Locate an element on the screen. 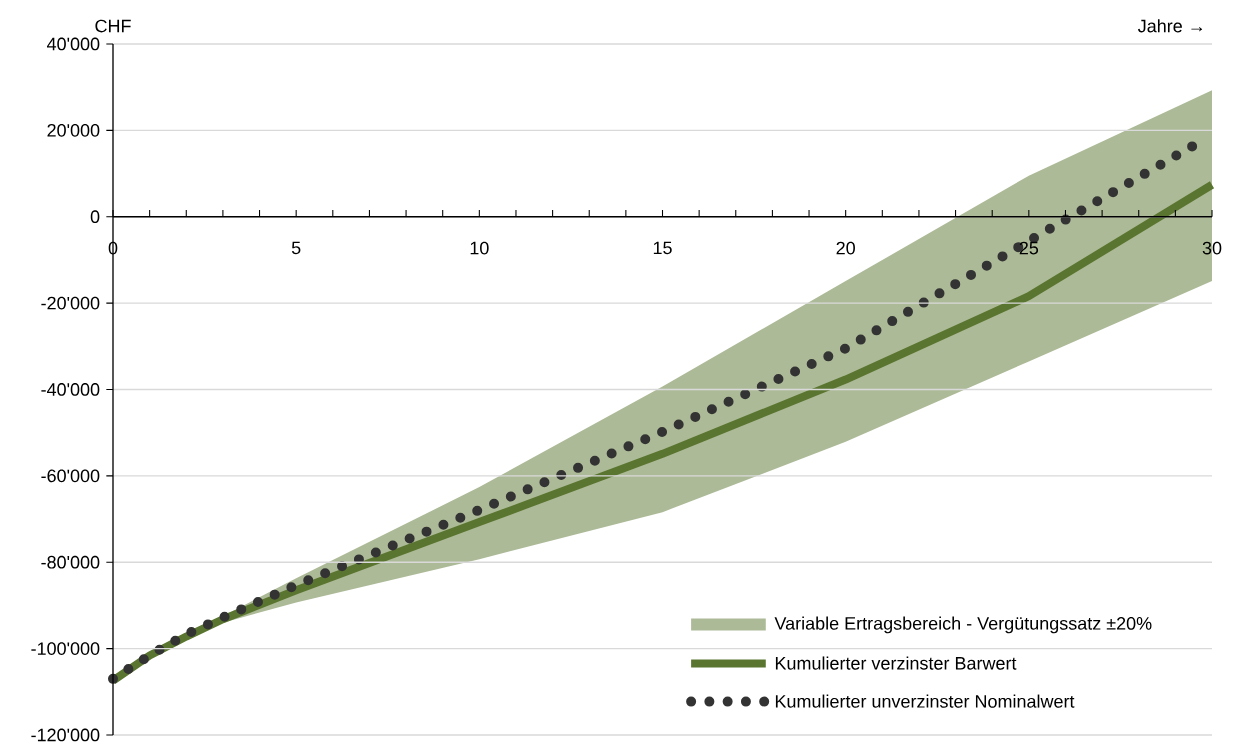 This screenshot has height=747, width=1233. y-tick-label: 20'000 is located at coordinates (73, 130).